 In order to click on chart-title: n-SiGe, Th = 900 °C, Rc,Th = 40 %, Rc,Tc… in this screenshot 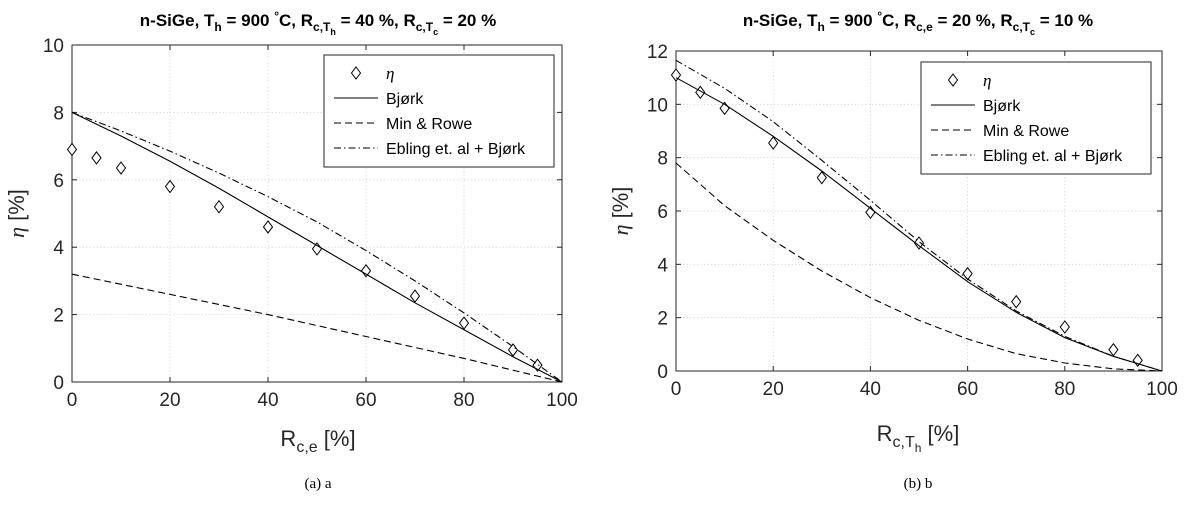, I will do `click(318, 23)`.